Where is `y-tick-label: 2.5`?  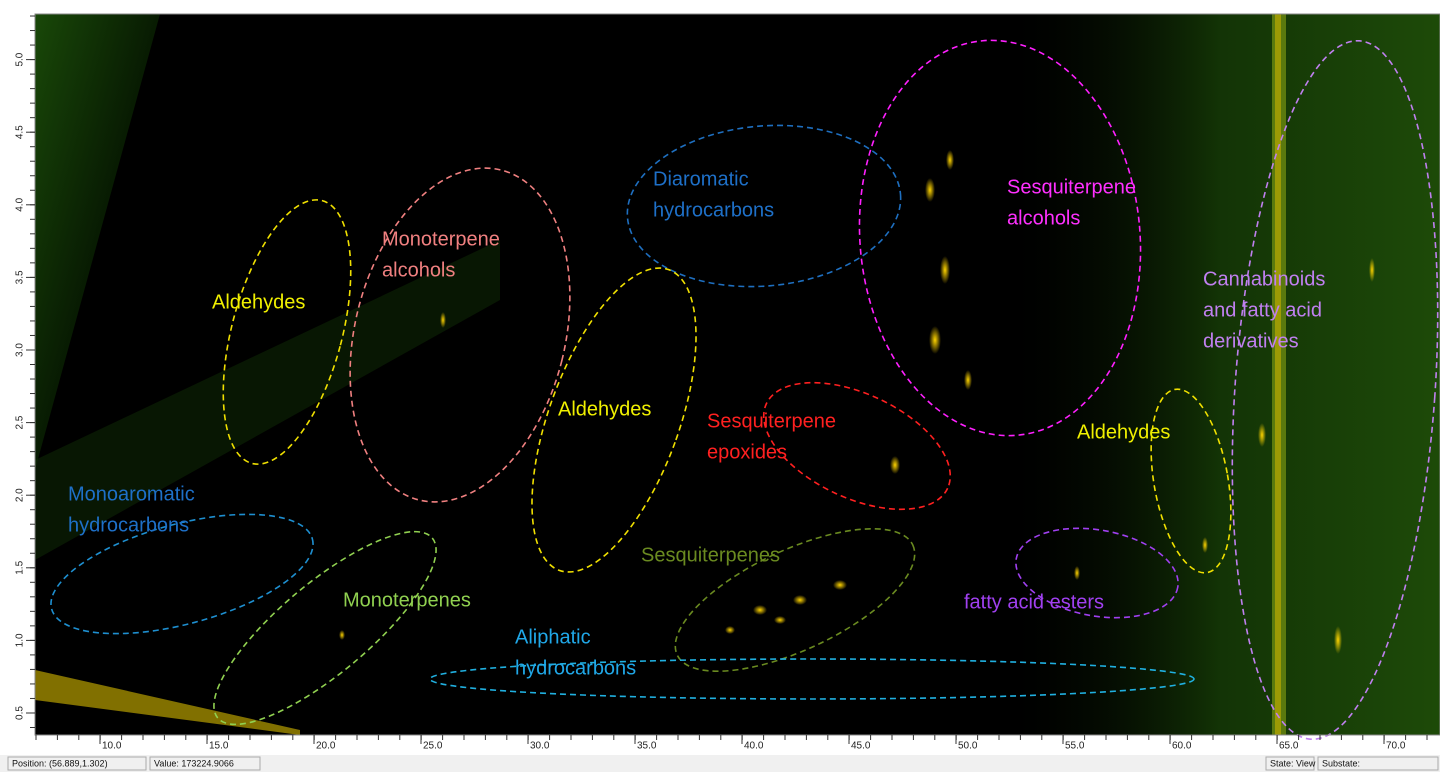 y-tick-label: 2.5 is located at coordinates (20, 422).